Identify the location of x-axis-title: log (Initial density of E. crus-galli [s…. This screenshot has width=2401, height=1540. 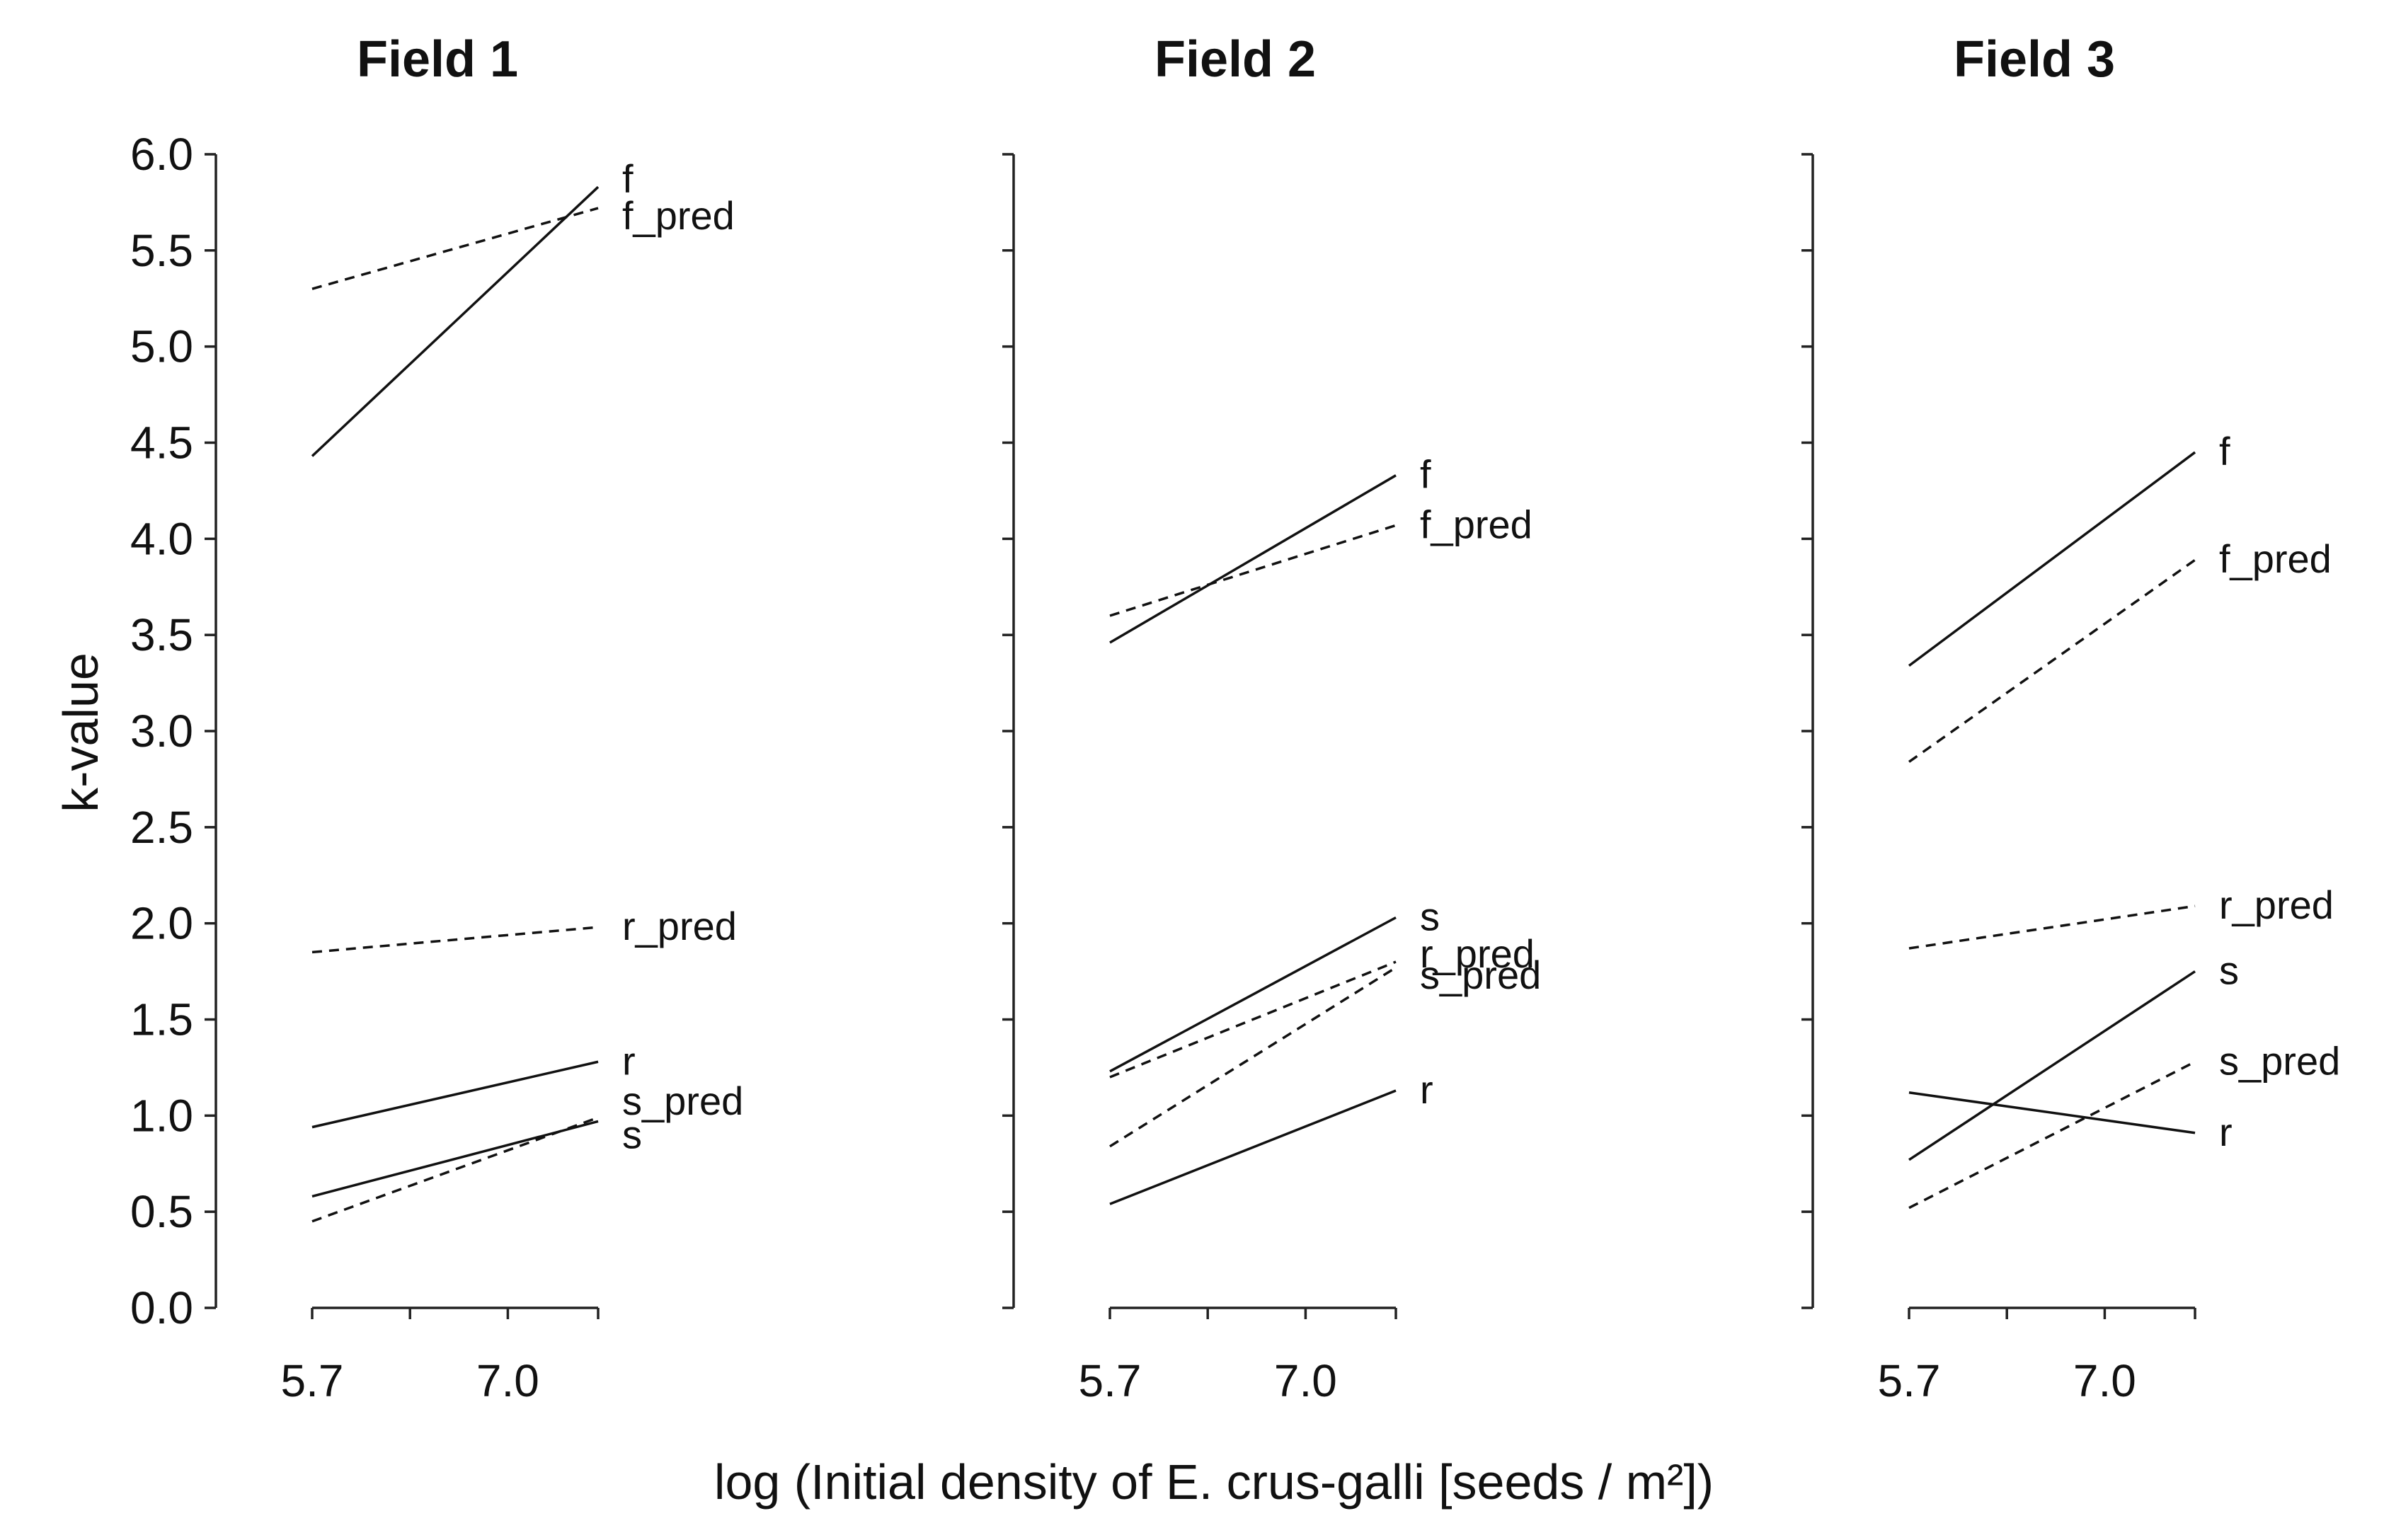
(1214, 1482).